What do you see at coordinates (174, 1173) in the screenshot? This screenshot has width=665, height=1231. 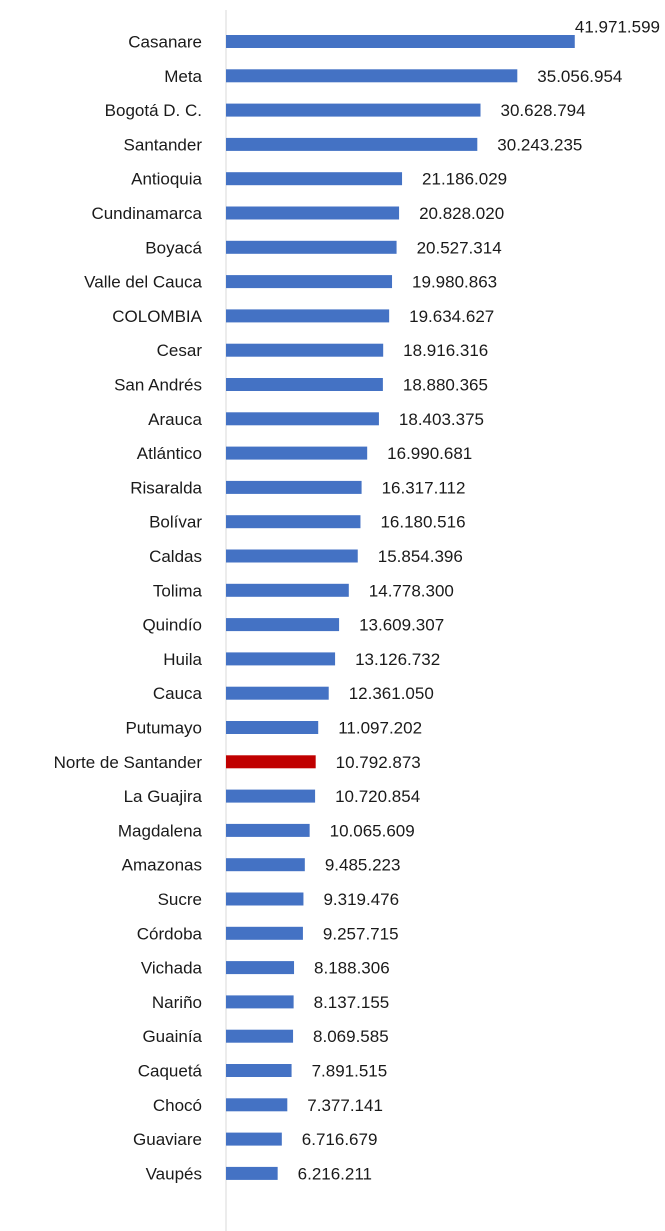 I see `category-label: Vaupés` at bounding box center [174, 1173].